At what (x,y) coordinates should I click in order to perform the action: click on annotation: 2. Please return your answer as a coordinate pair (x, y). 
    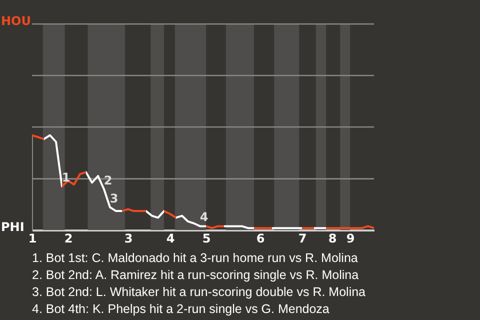
    Looking at the image, I should click on (108, 180).